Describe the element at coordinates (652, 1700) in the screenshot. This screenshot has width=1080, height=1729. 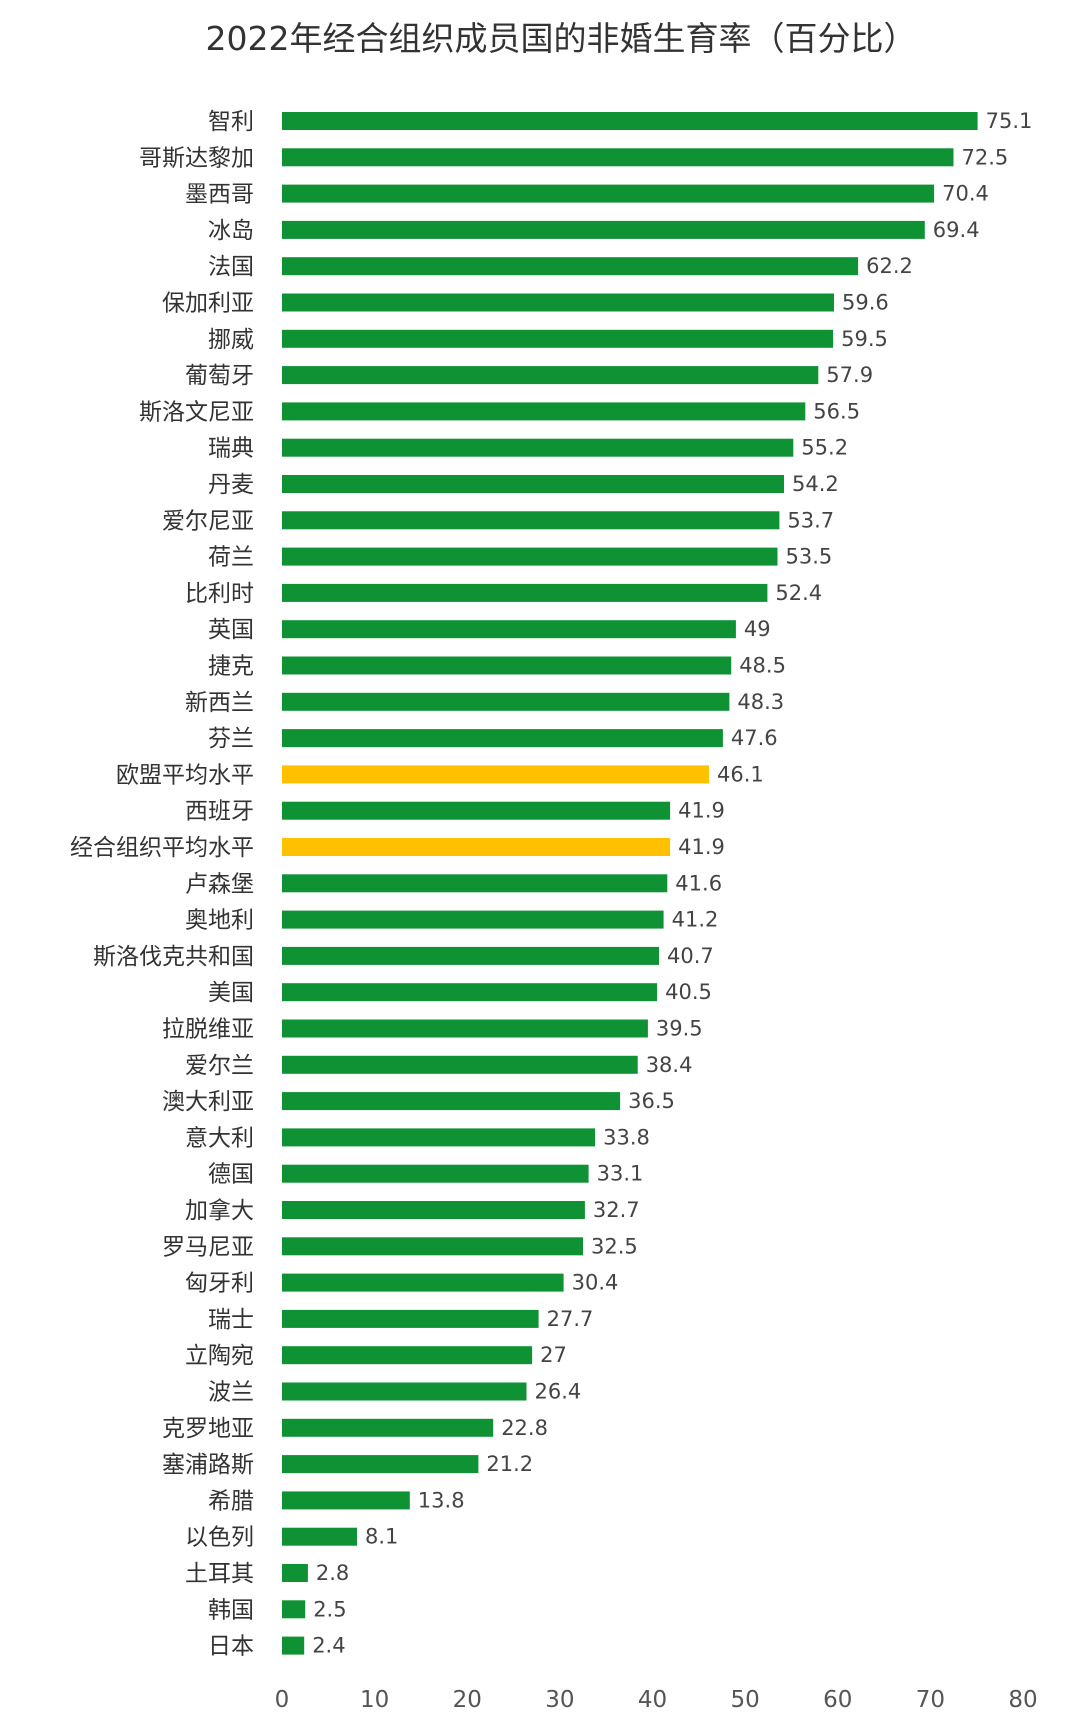
I see `x-tick-label: 40` at that location.